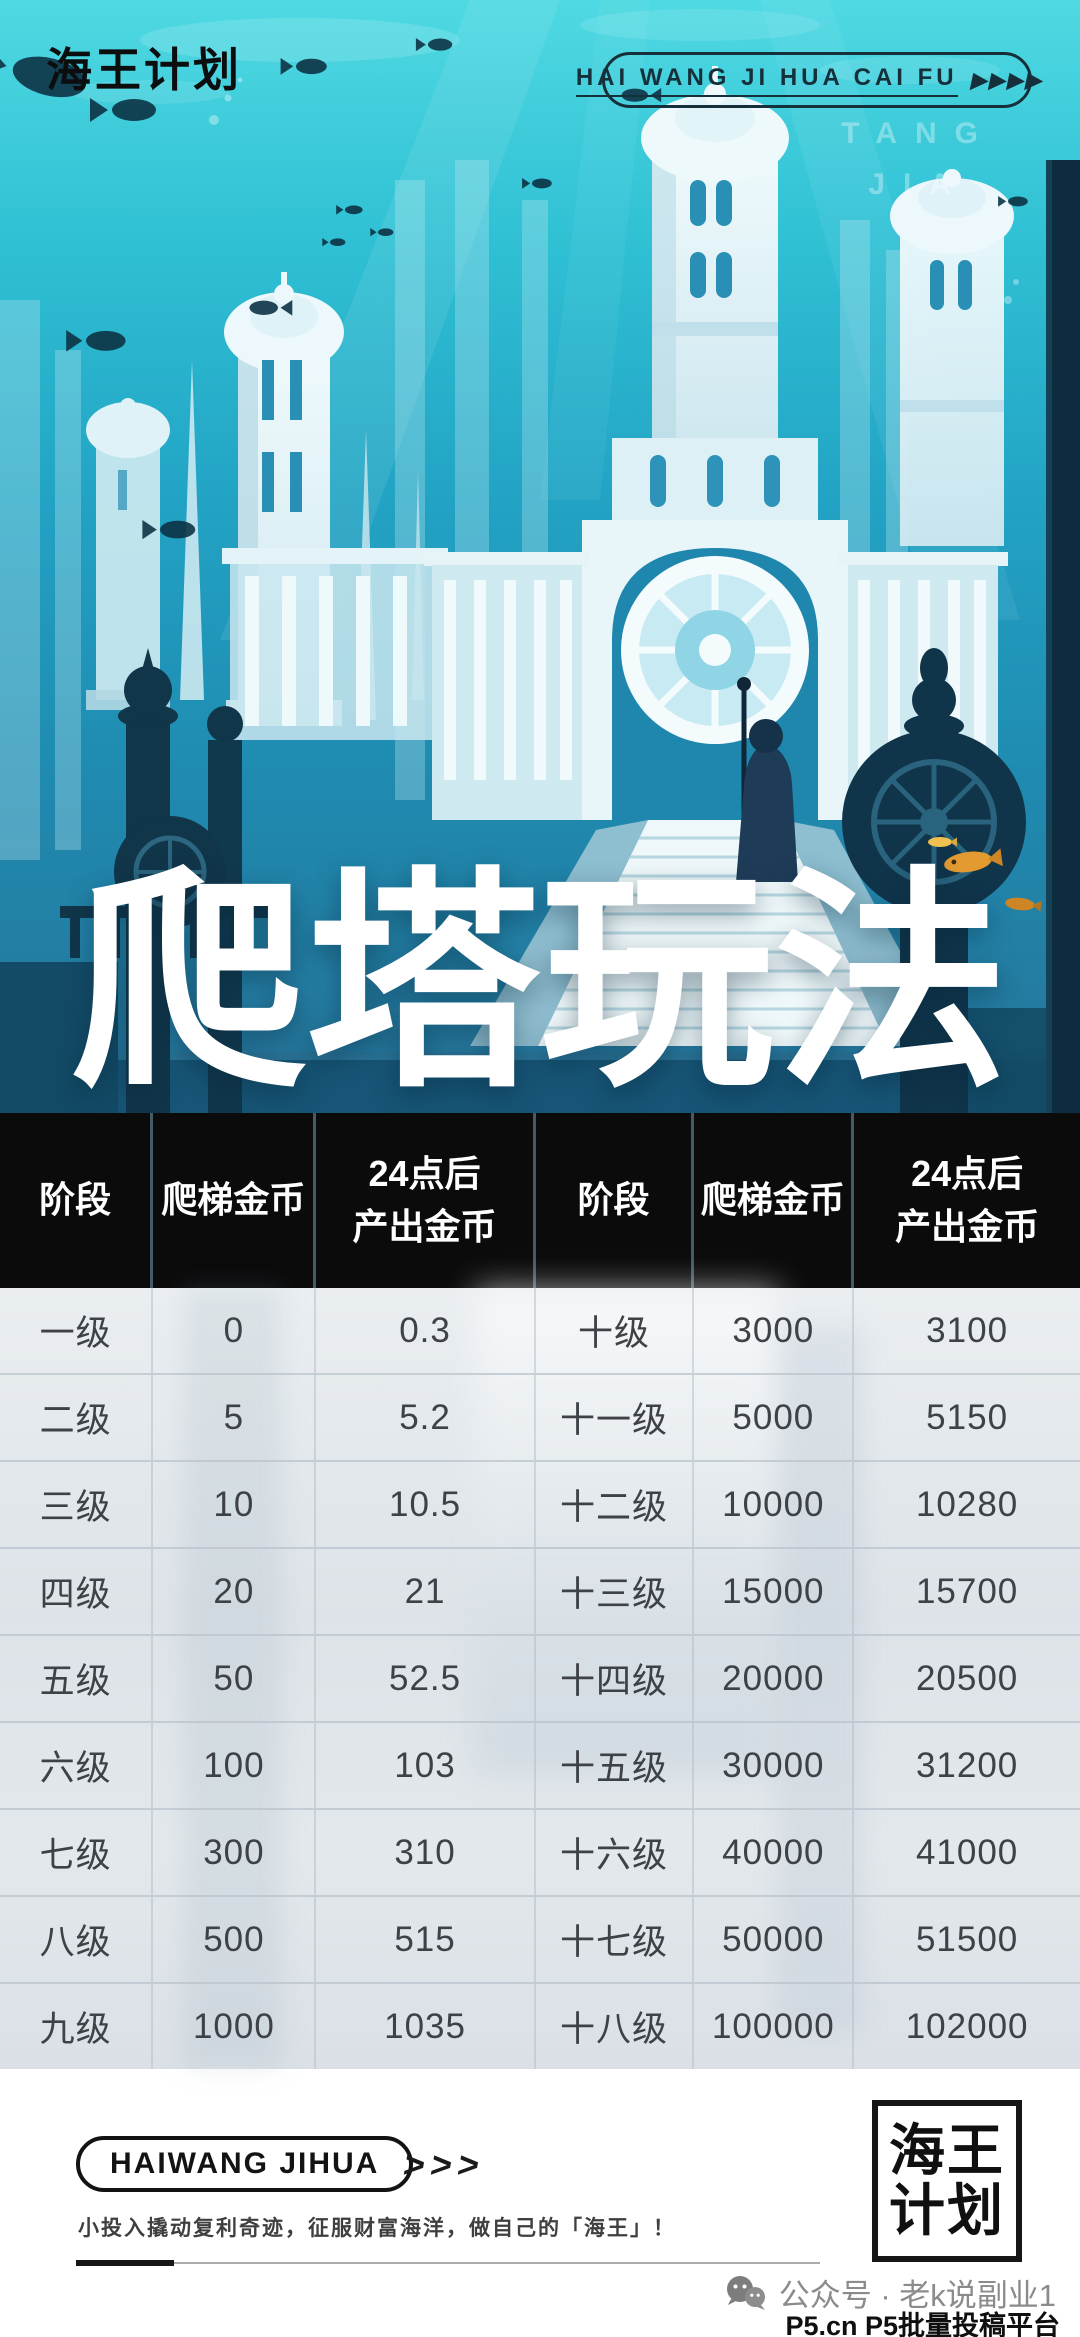 This screenshot has height=2337, width=1080. I want to click on table-row: 四级 20 21 十三级 15000 15700, so click(540, 1590).